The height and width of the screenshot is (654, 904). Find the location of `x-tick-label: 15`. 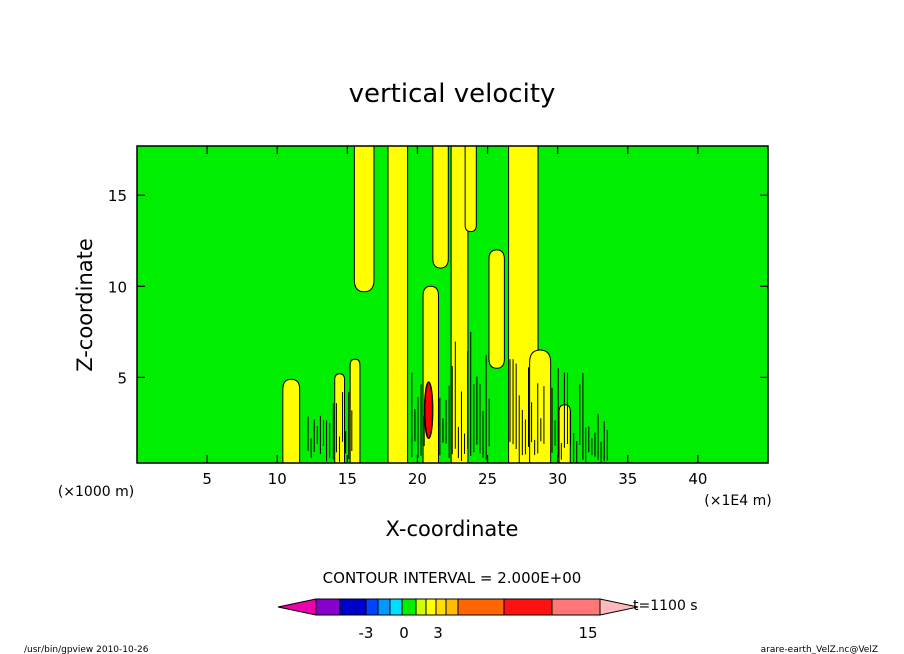

x-tick-label: 15 is located at coordinates (347, 479).